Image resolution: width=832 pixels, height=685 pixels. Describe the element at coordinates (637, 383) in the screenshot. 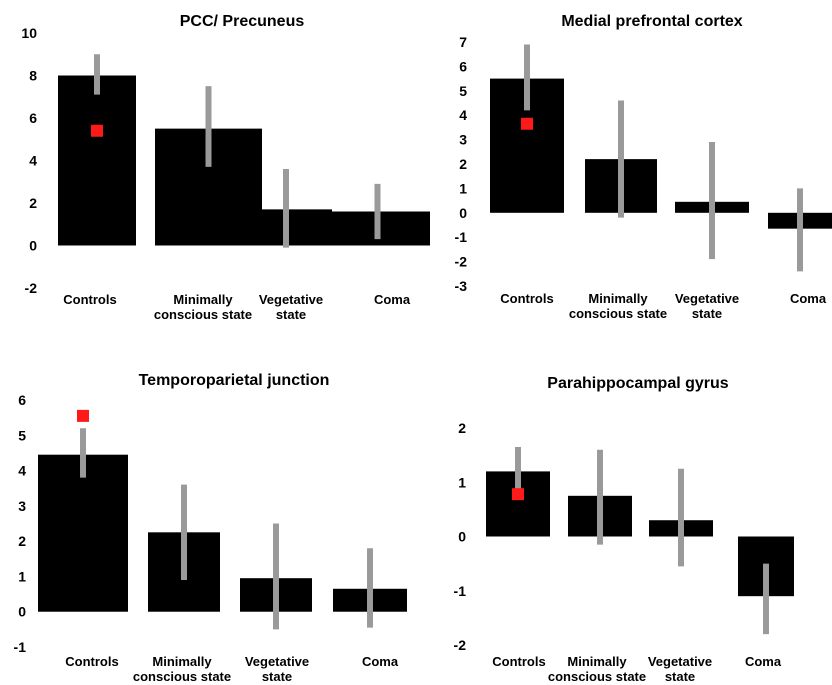

I see `chart-title: Parahippocampal gyrus` at that location.